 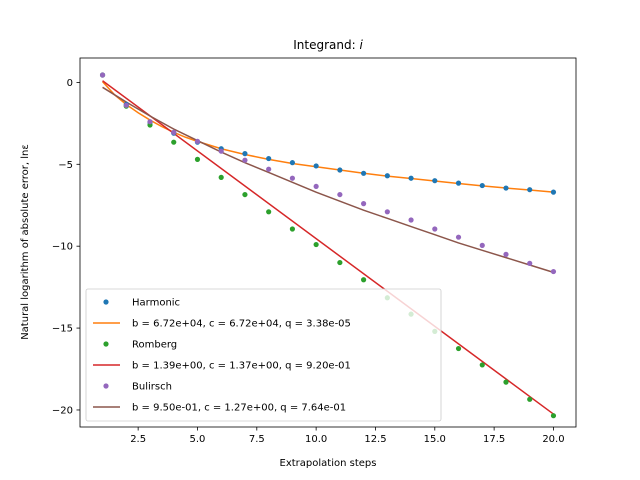 What do you see at coordinates (494, 439) in the screenshot?
I see `x-tick-label: 17.5` at bounding box center [494, 439].